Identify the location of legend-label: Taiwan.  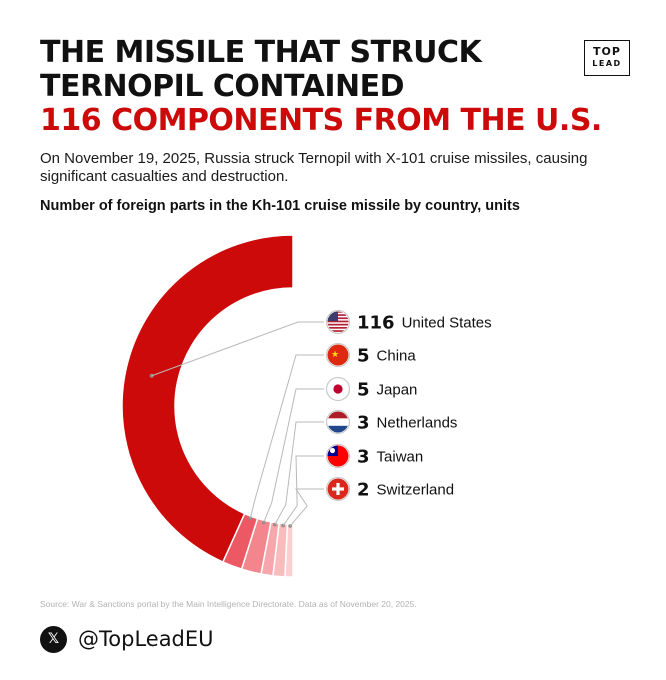
(400, 457).